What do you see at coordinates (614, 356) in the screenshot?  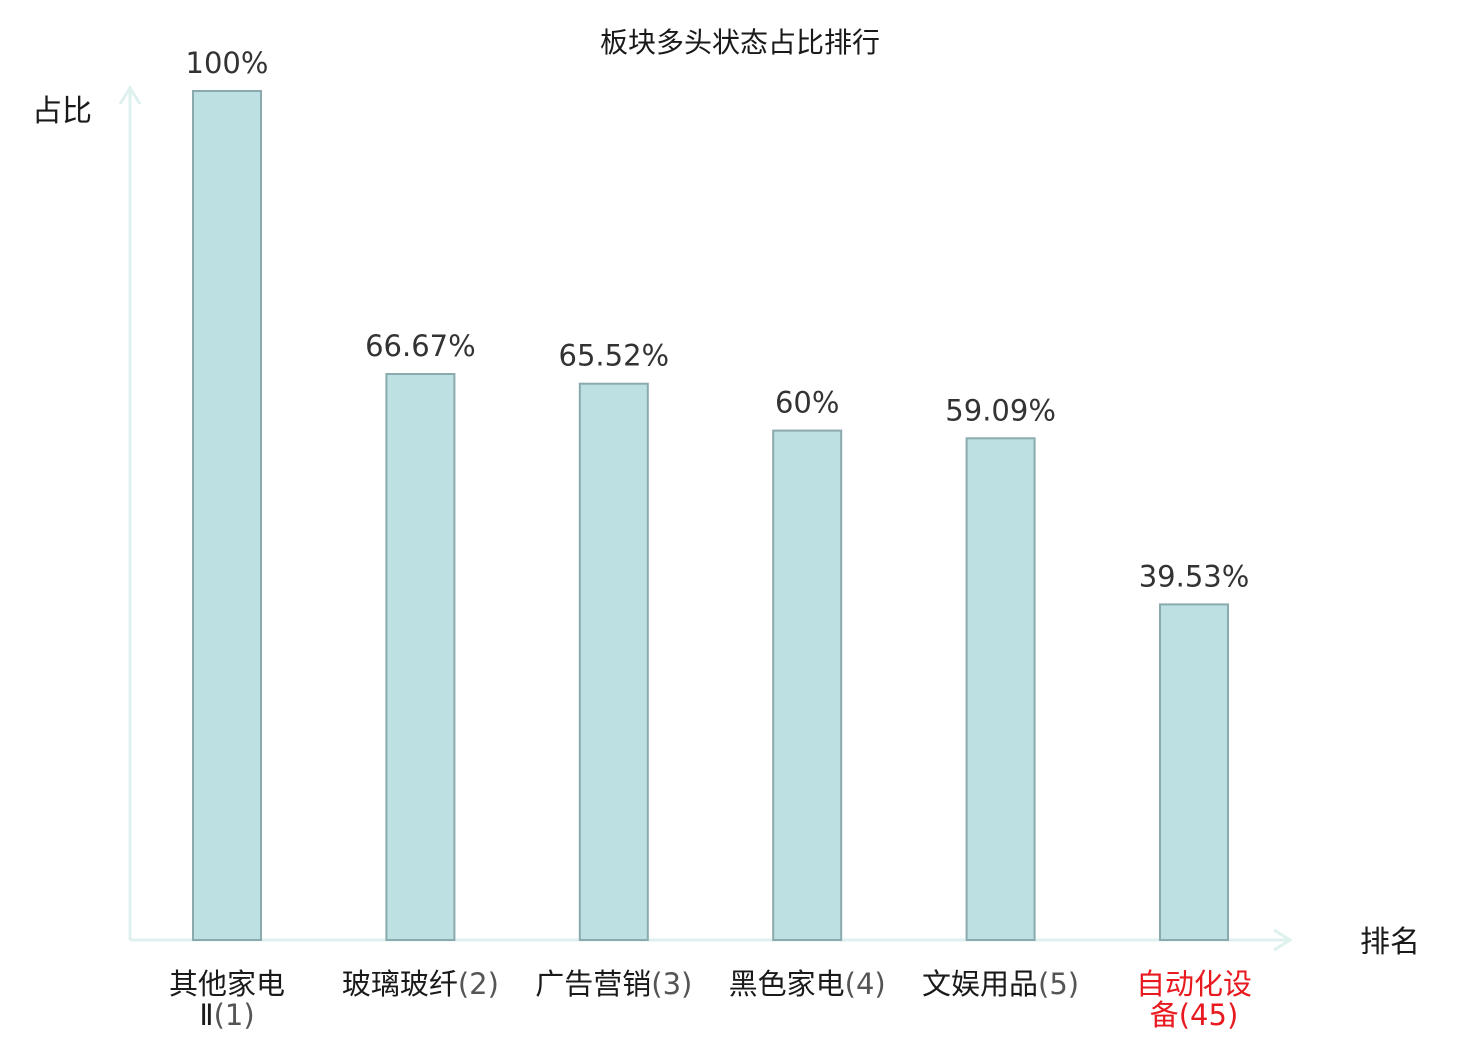 I see `value-label-3: 65.52%` at bounding box center [614, 356].